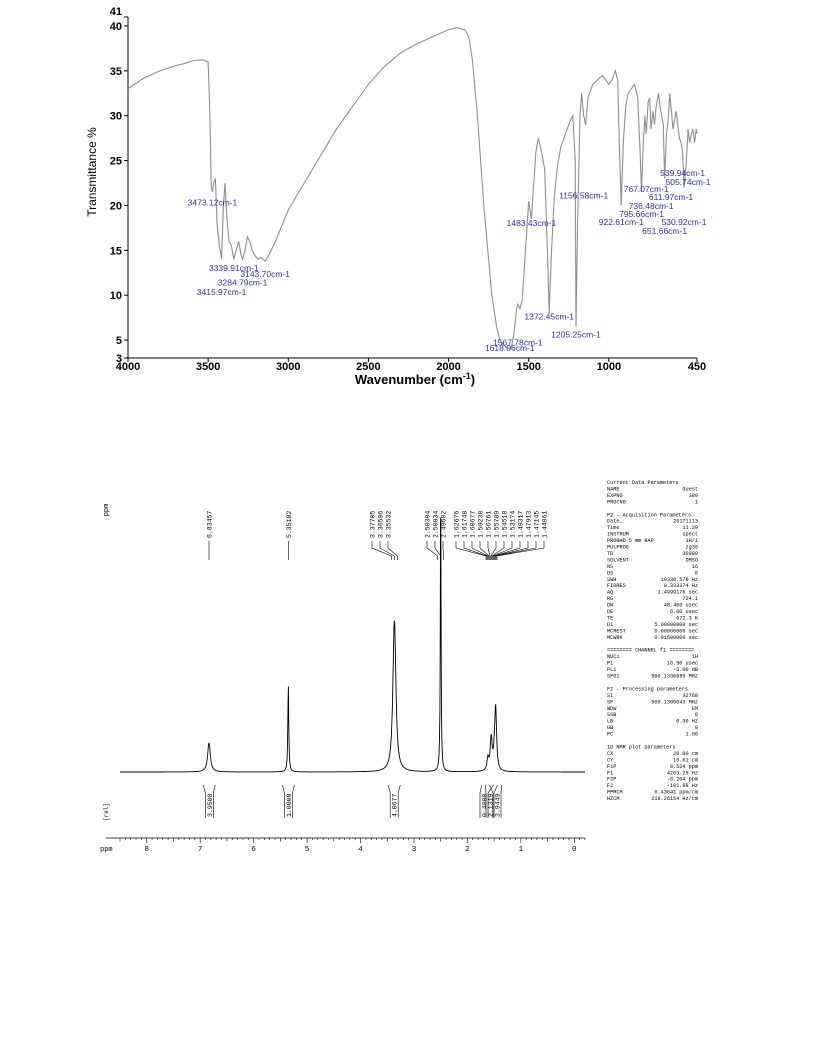 Image resolution: width=816 pixels, height=1056 pixels. What do you see at coordinates (497, 524) in the screenshot?
I see `nmr-peak-label: 1.55789` at bounding box center [497, 524].